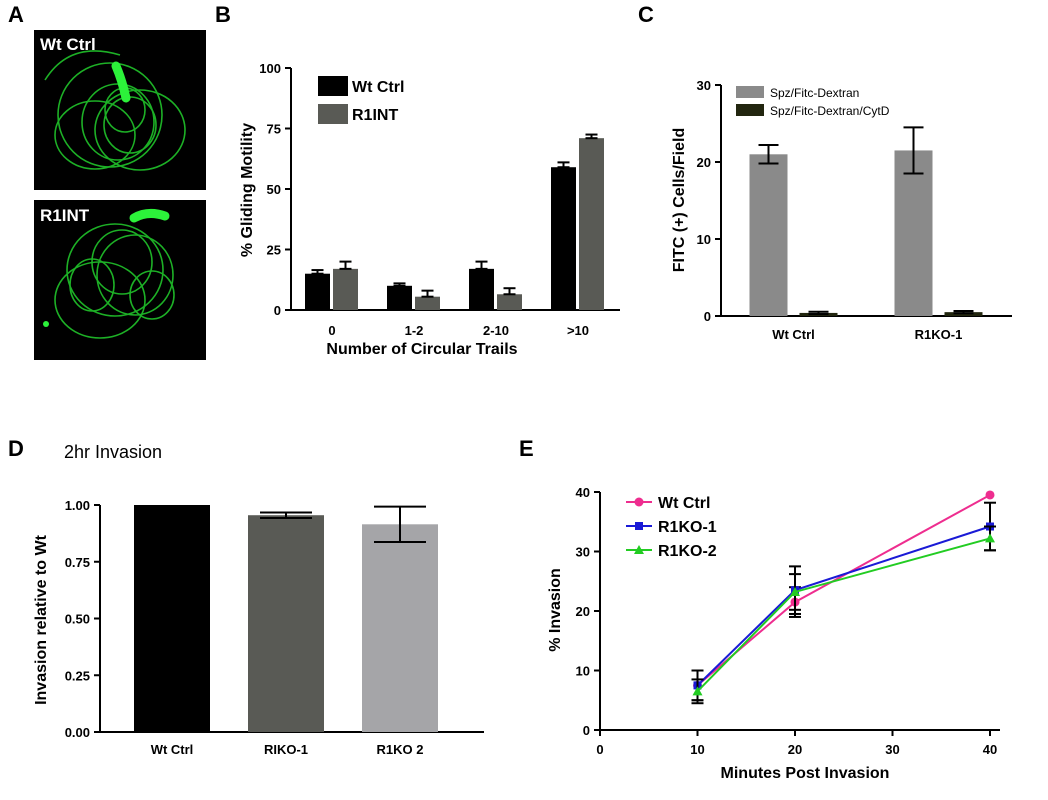 The height and width of the screenshot is (800, 1048). I want to click on chart-d-x-tick-label: Wt Ctrl, so click(172, 749).